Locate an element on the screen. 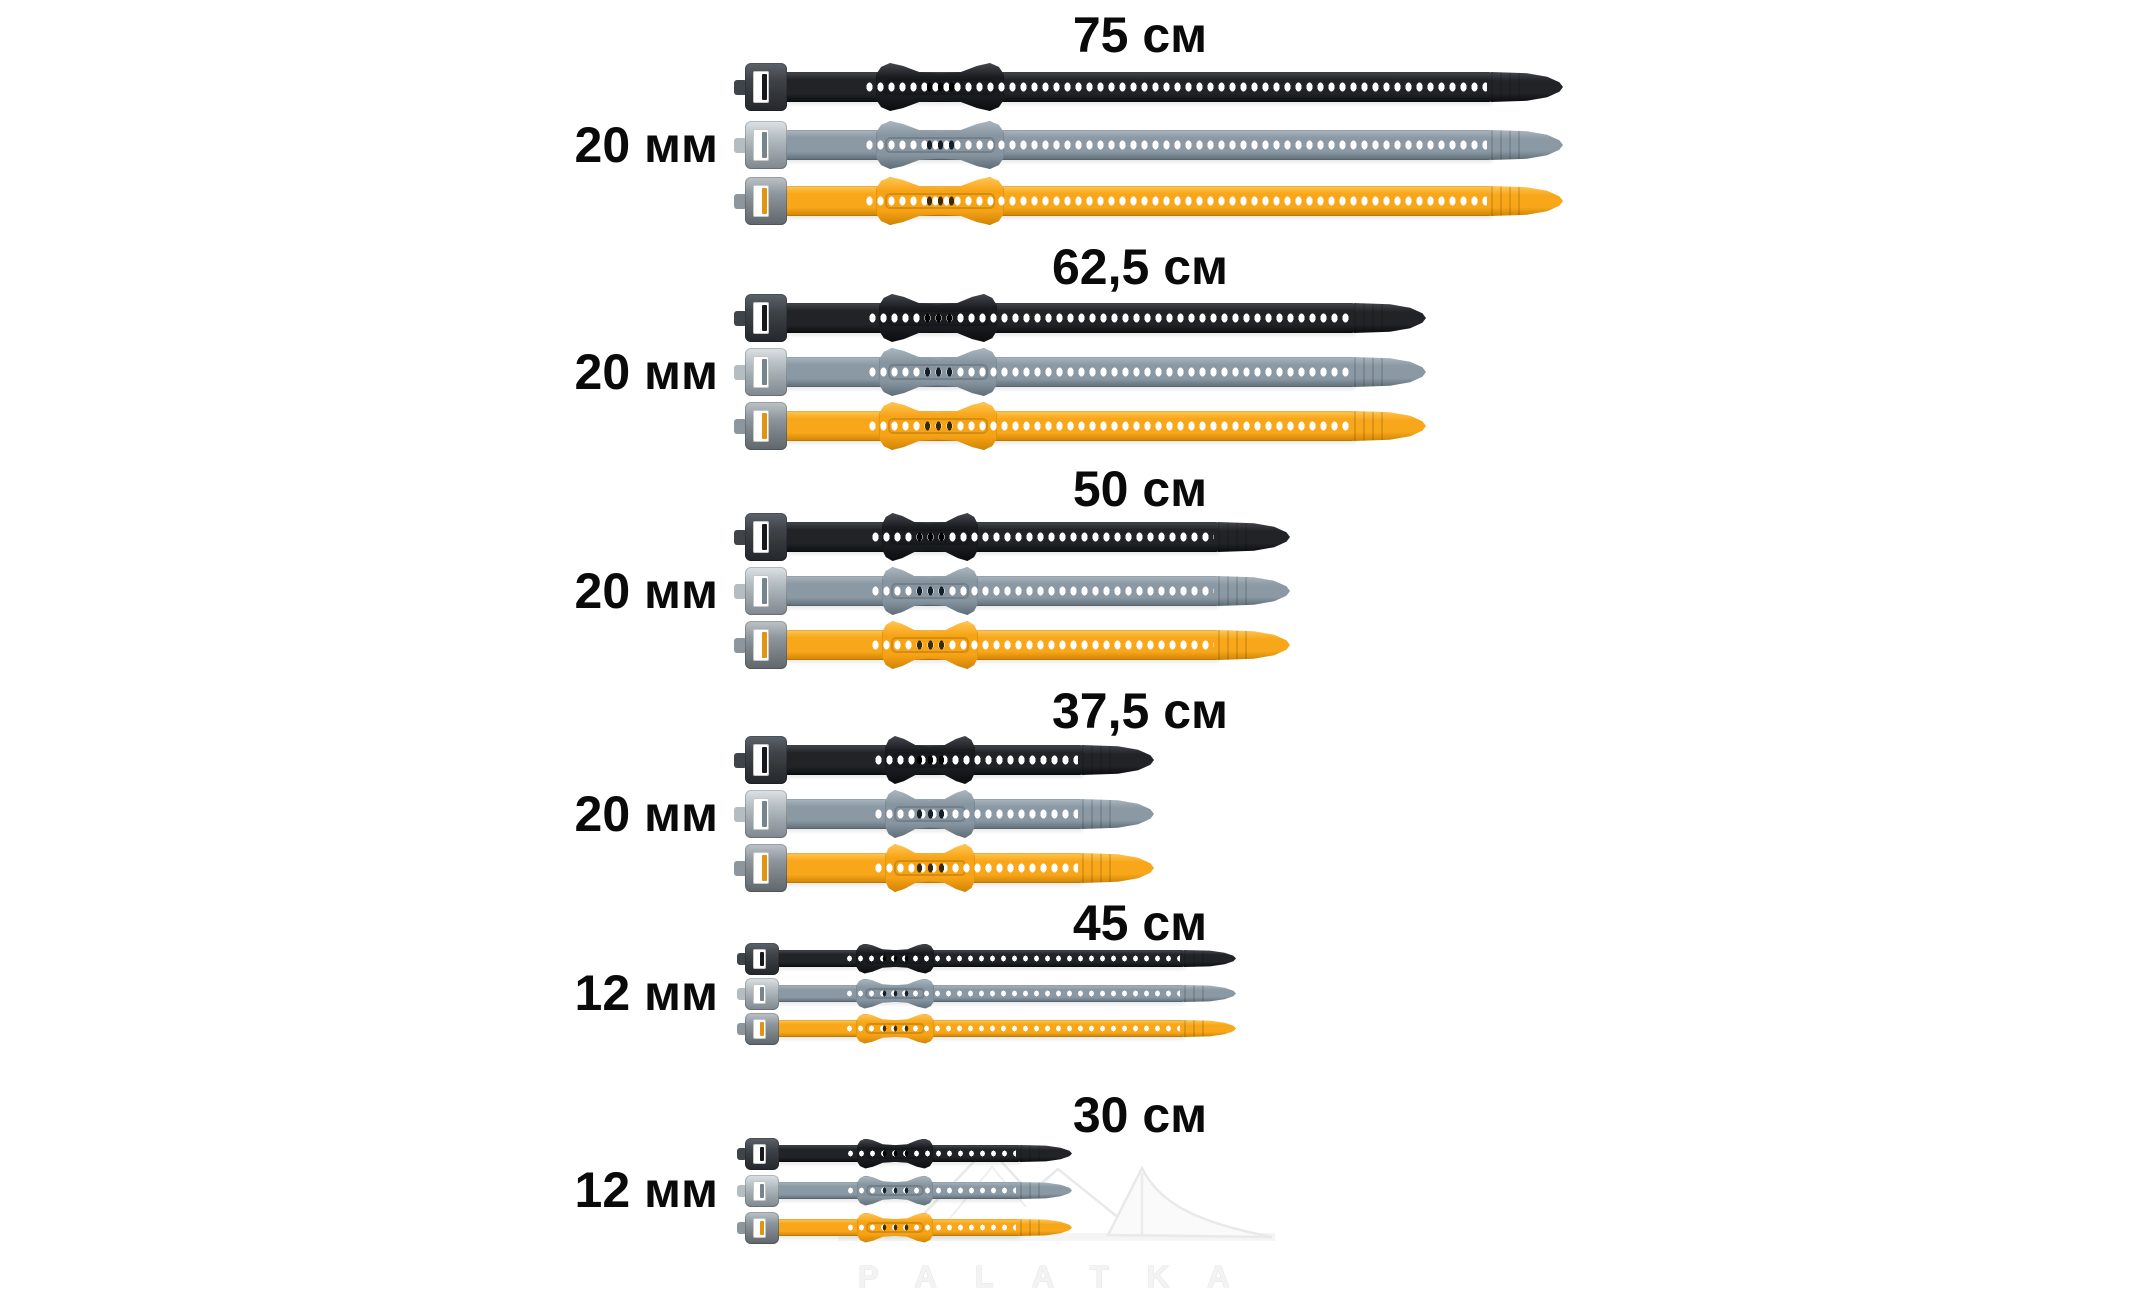  watermark-text: PALATKA is located at coordinates (1063, 1276).